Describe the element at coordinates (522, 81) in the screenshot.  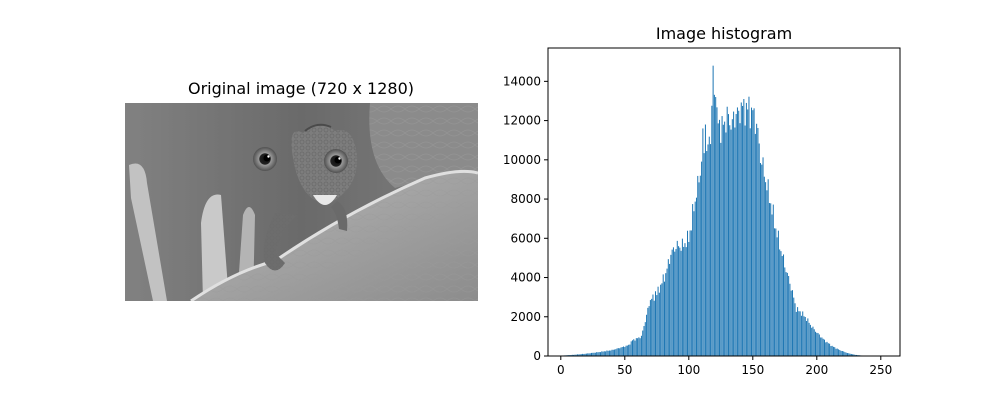
I see `y-tick-label: 14000` at that location.